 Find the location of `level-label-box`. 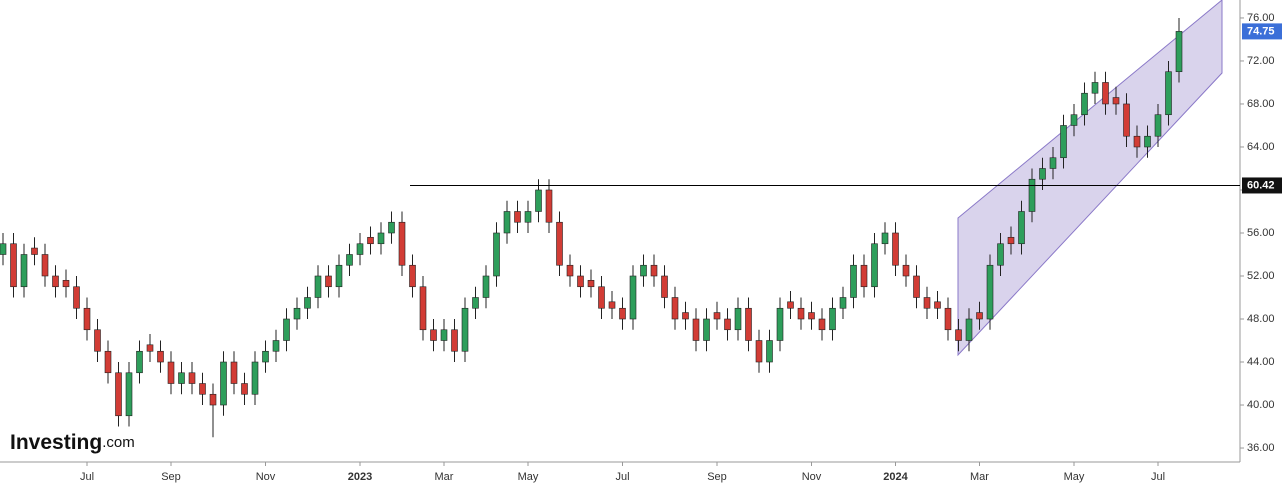

level-label-box is located at coordinates (1262, 185).